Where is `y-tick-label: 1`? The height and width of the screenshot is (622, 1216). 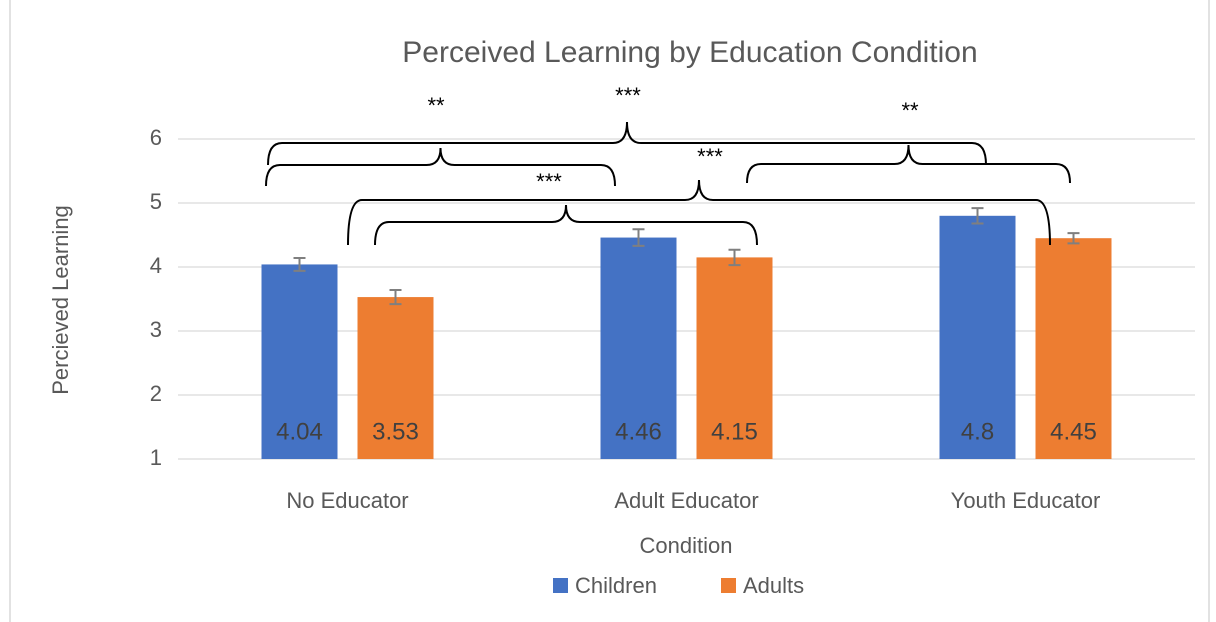 y-tick-label: 1 is located at coordinates (156, 457).